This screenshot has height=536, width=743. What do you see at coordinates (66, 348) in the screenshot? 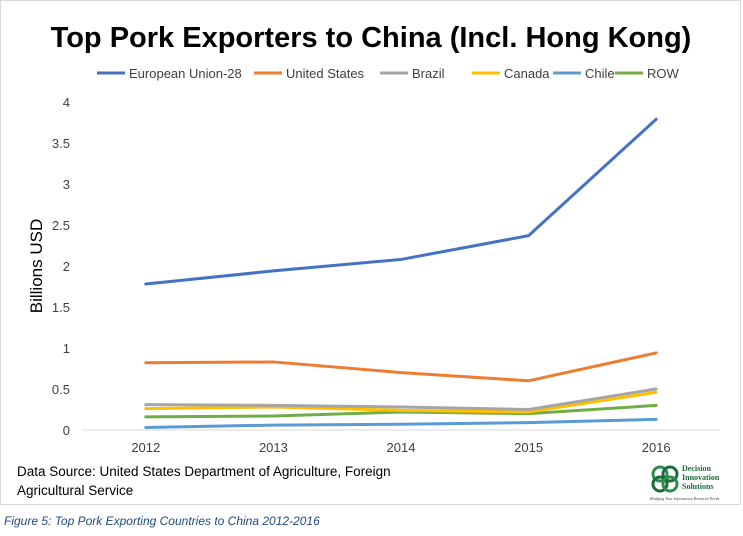
I see `y-tick-label: 1` at bounding box center [66, 348].